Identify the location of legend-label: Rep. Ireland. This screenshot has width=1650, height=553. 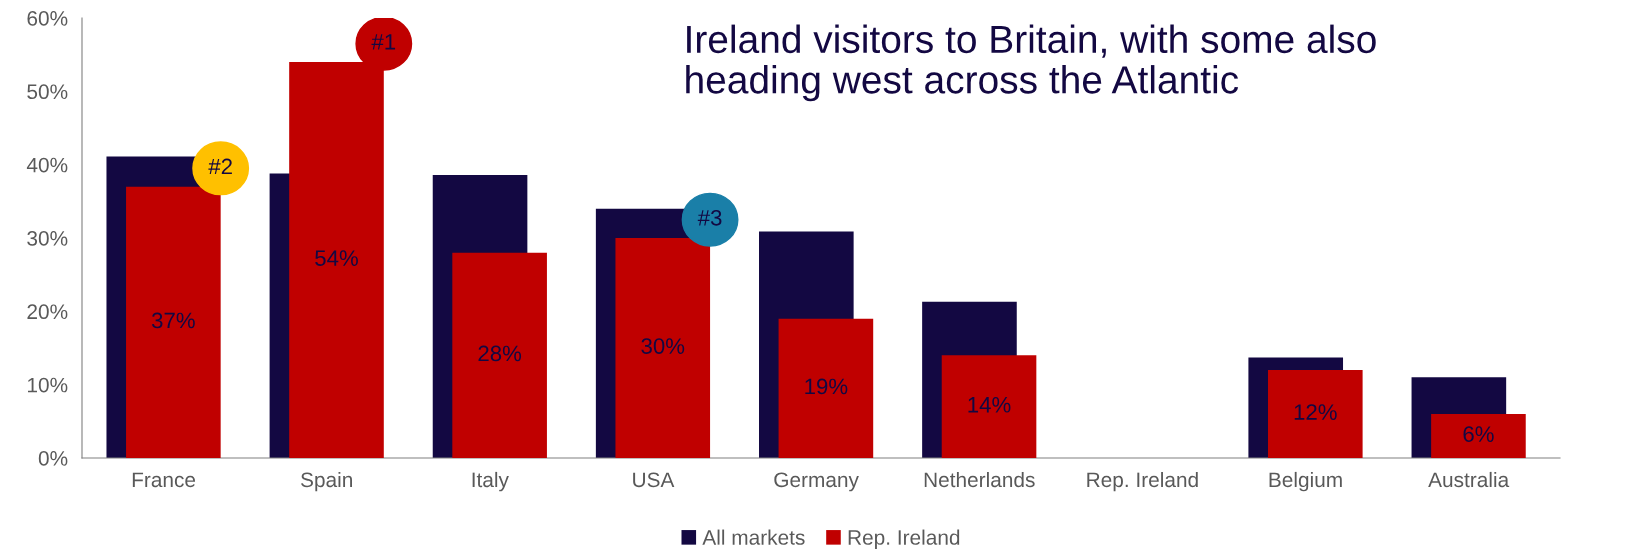
(904, 539).